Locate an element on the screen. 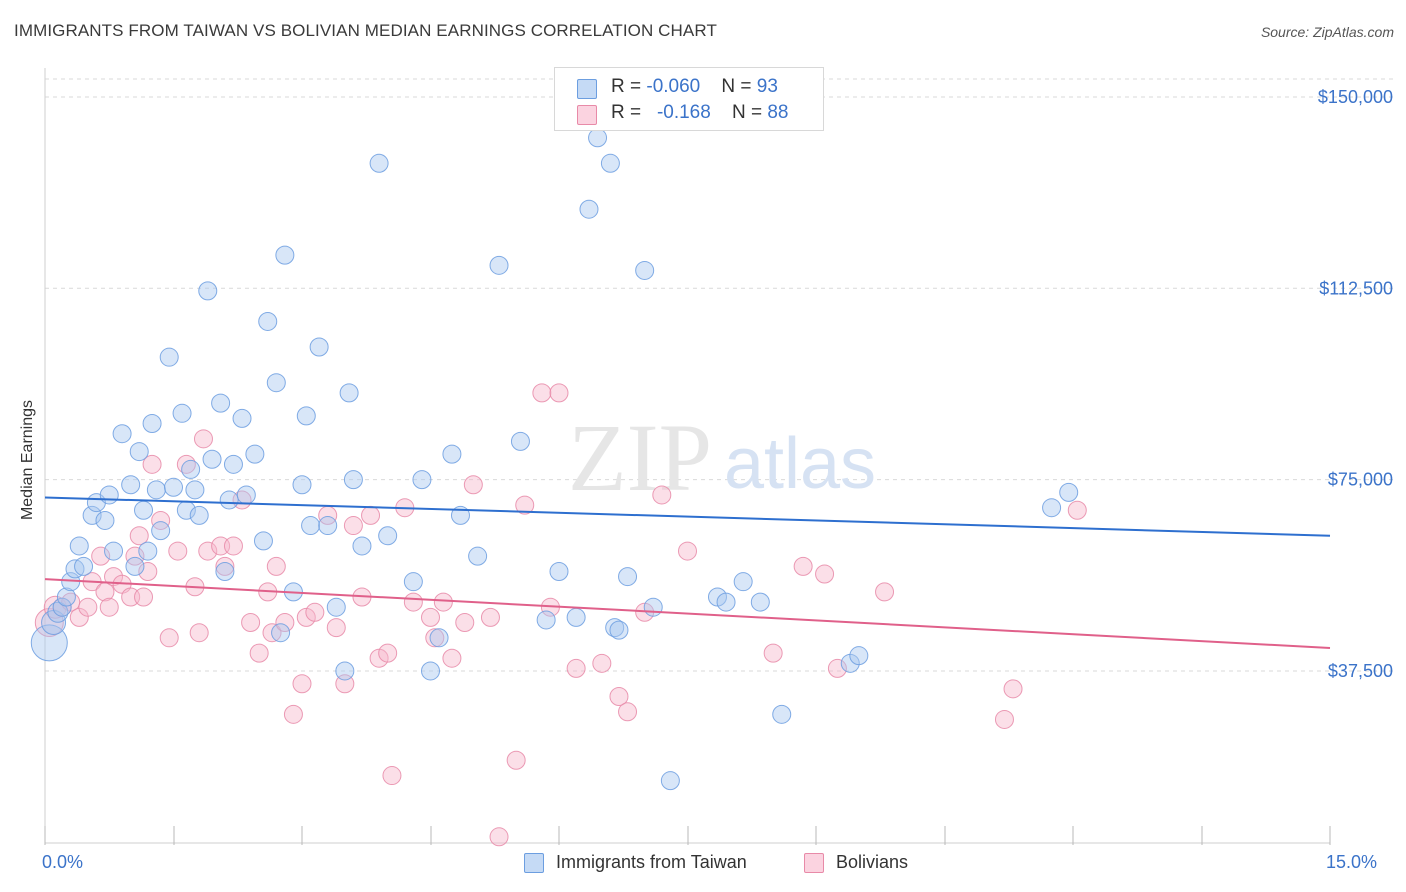 The image size is (1406, 892). legend-text-bolivian: R = -0.168 N = 88 is located at coordinates (699, 113).